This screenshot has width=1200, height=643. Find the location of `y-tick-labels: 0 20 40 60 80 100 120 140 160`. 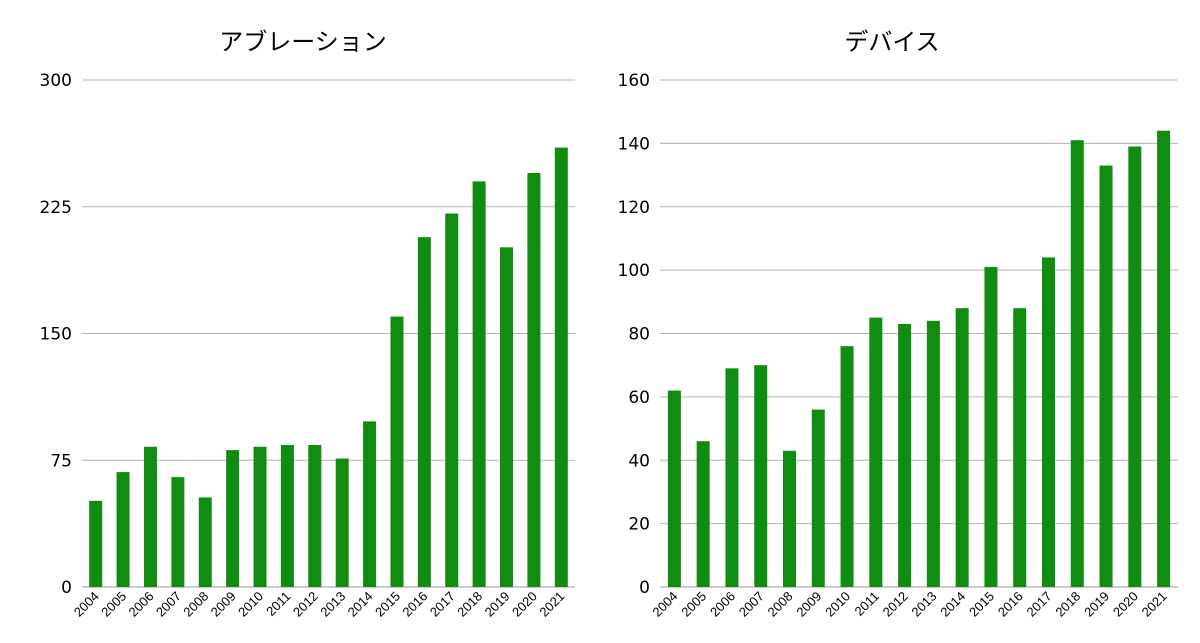

y-tick-labels: 0 20 40 60 80 100 120 140 160 is located at coordinates (634, 334).